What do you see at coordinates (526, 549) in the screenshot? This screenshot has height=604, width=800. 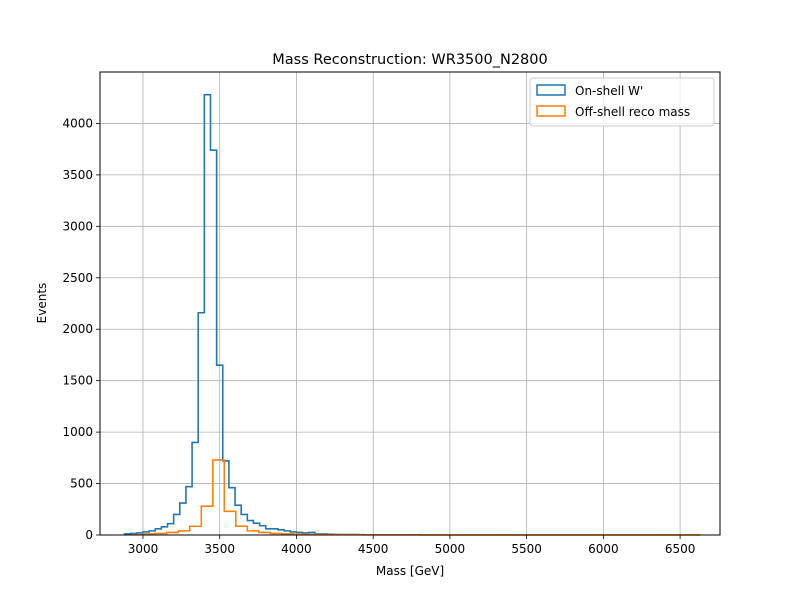 I see `x-tick-label: 5500` at bounding box center [526, 549].